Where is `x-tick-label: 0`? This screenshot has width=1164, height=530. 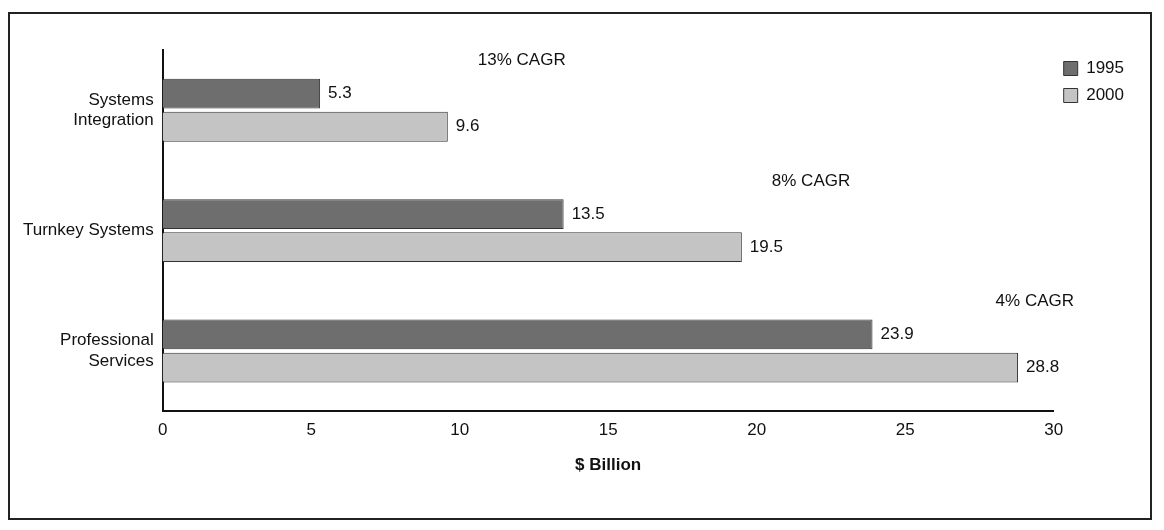 x-tick-label: 0 is located at coordinates (162, 430).